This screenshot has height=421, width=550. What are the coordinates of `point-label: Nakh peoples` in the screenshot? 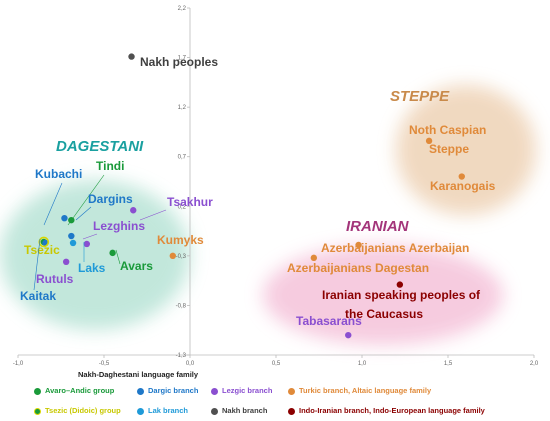 It's located at (179, 62).